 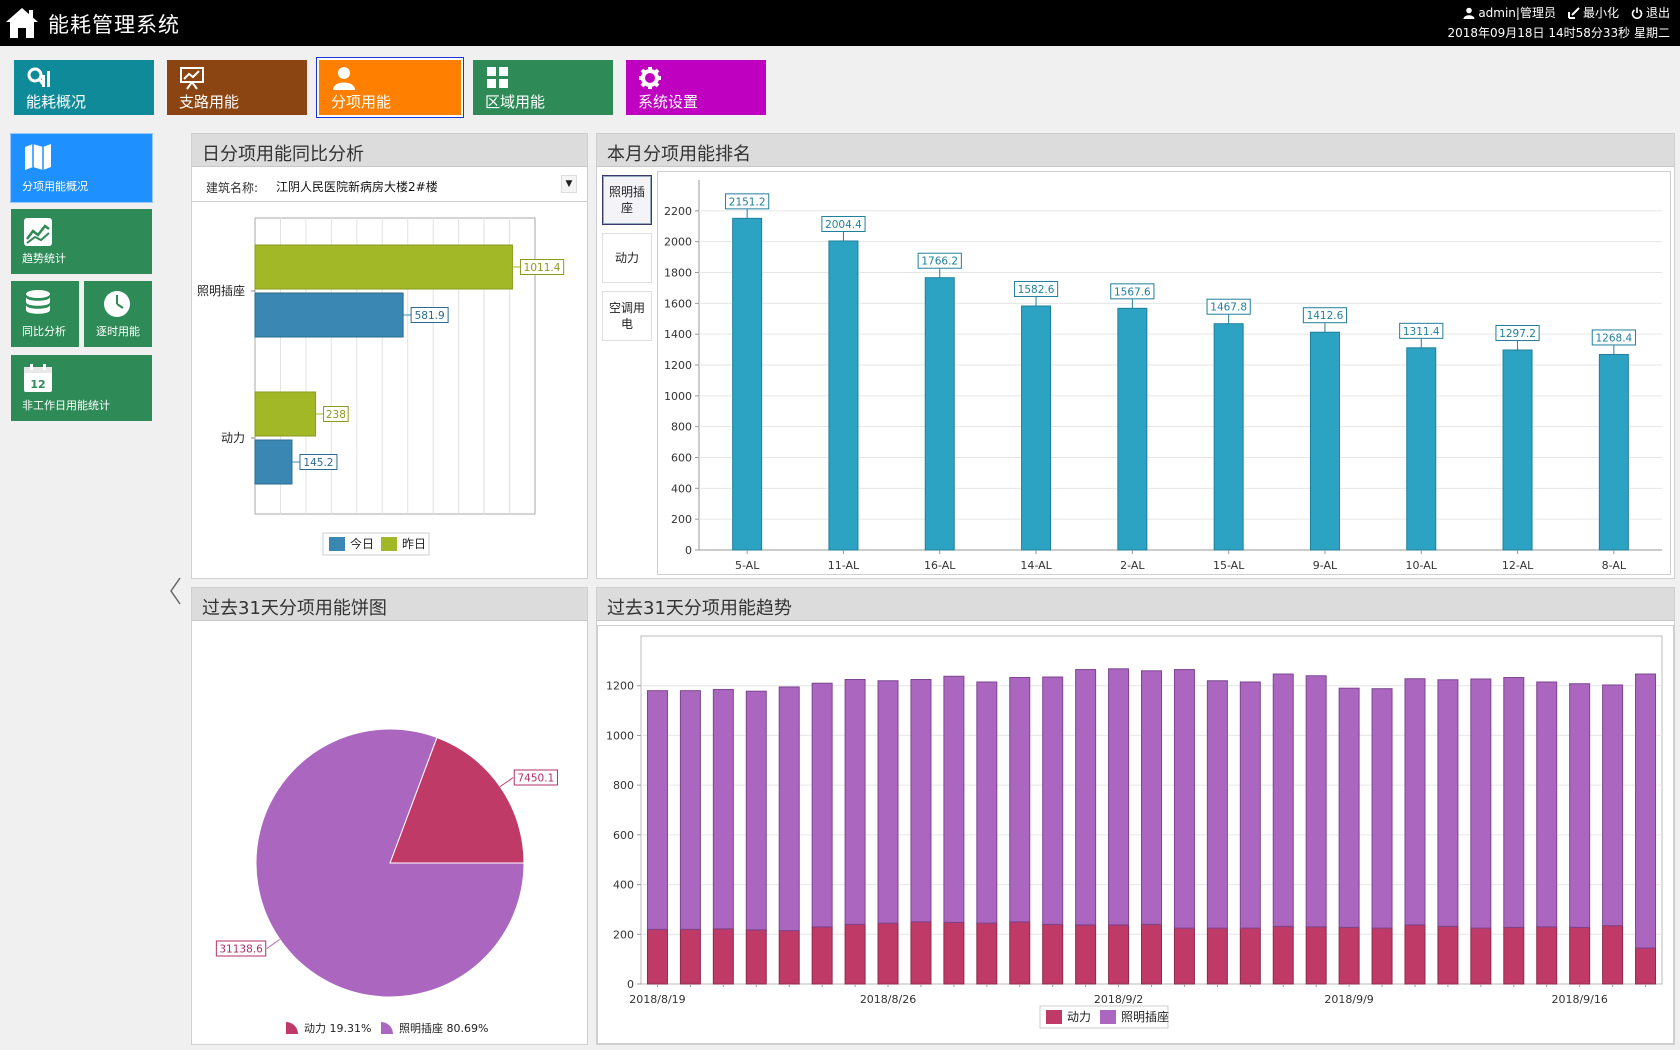 What do you see at coordinates (1036, 565) in the screenshot?
I see `x-tick-label: 14-AL` at bounding box center [1036, 565].